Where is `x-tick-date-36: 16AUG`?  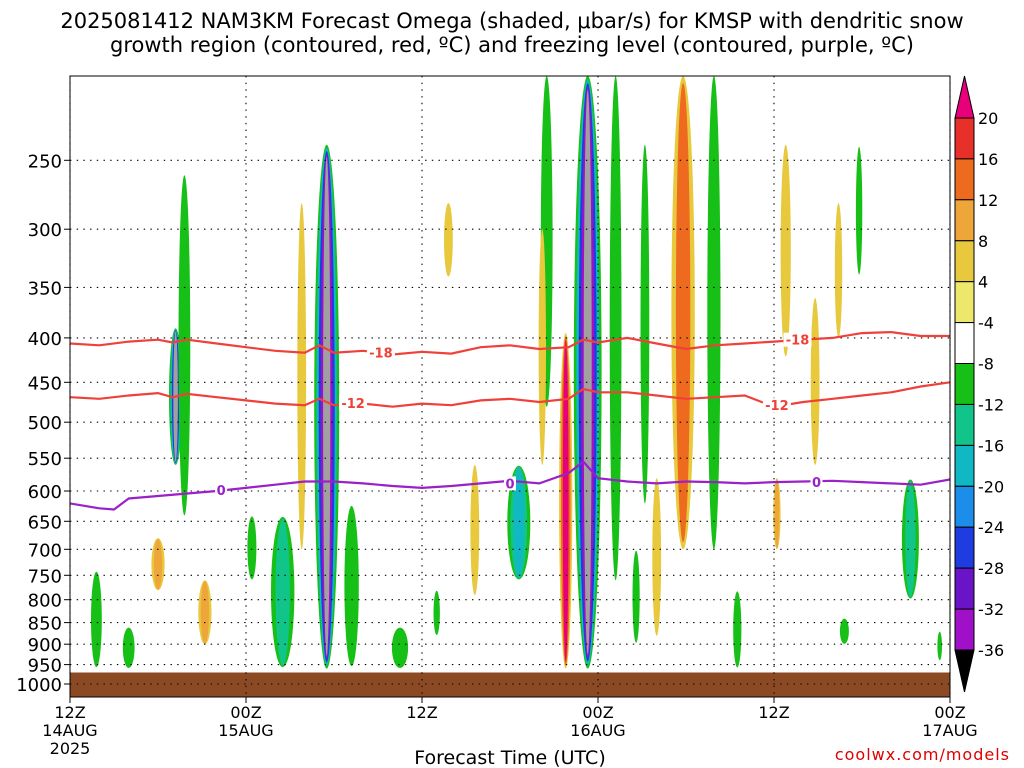 x-tick-date-36: 16AUG is located at coordinates (597, 730).